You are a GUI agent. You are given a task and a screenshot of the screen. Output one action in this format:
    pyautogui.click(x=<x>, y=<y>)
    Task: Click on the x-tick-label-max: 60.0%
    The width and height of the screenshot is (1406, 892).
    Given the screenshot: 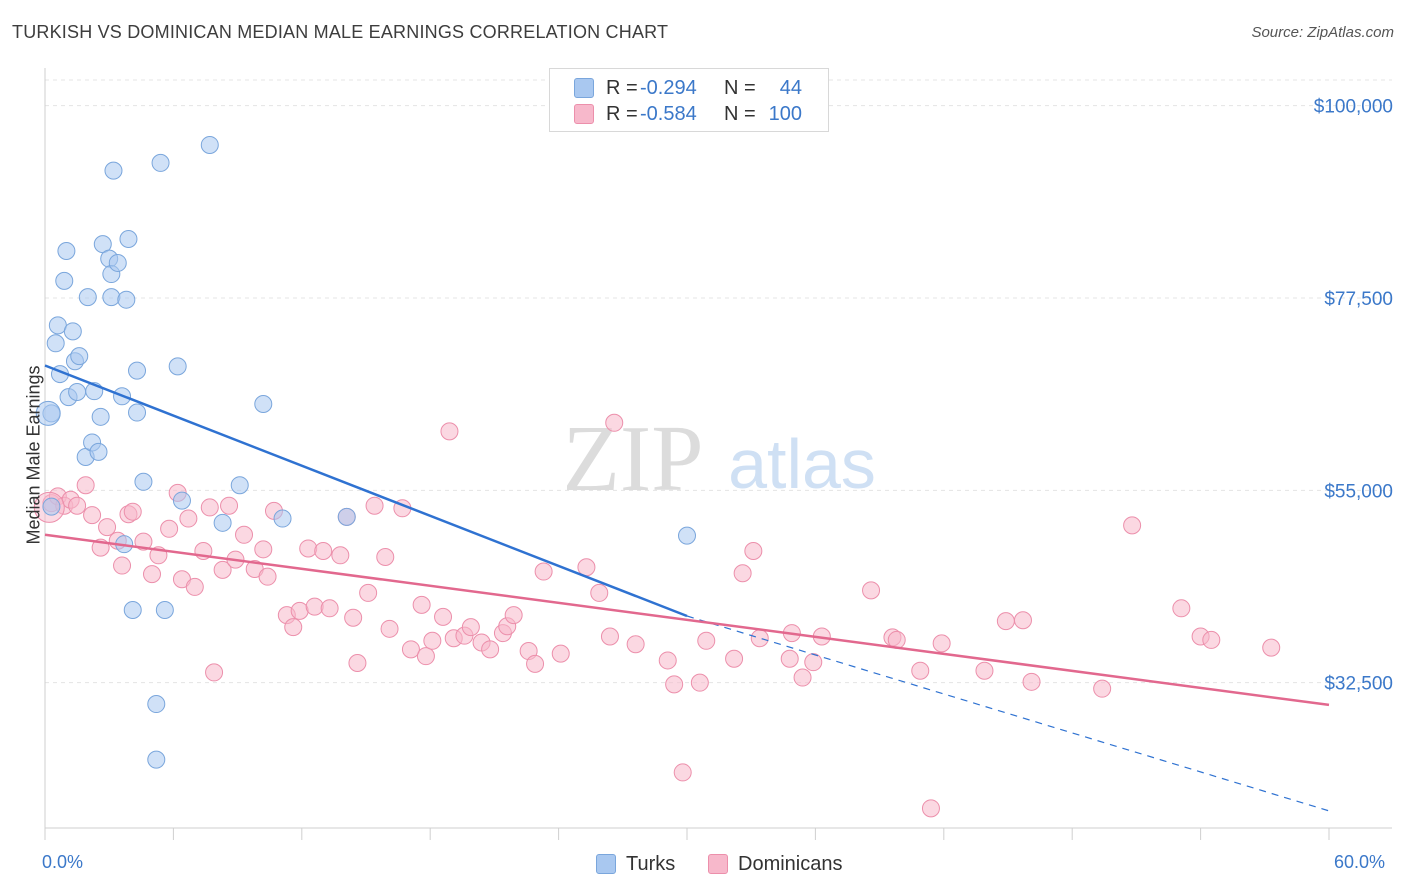 What is the action you would take?
    pyautogui.click(x=1360, y=862)
    